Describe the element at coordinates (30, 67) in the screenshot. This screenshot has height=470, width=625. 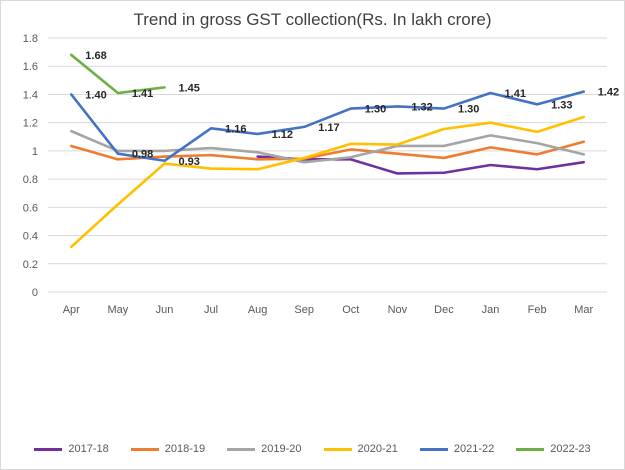
I see `y-tick-label: 1.6` at that location.